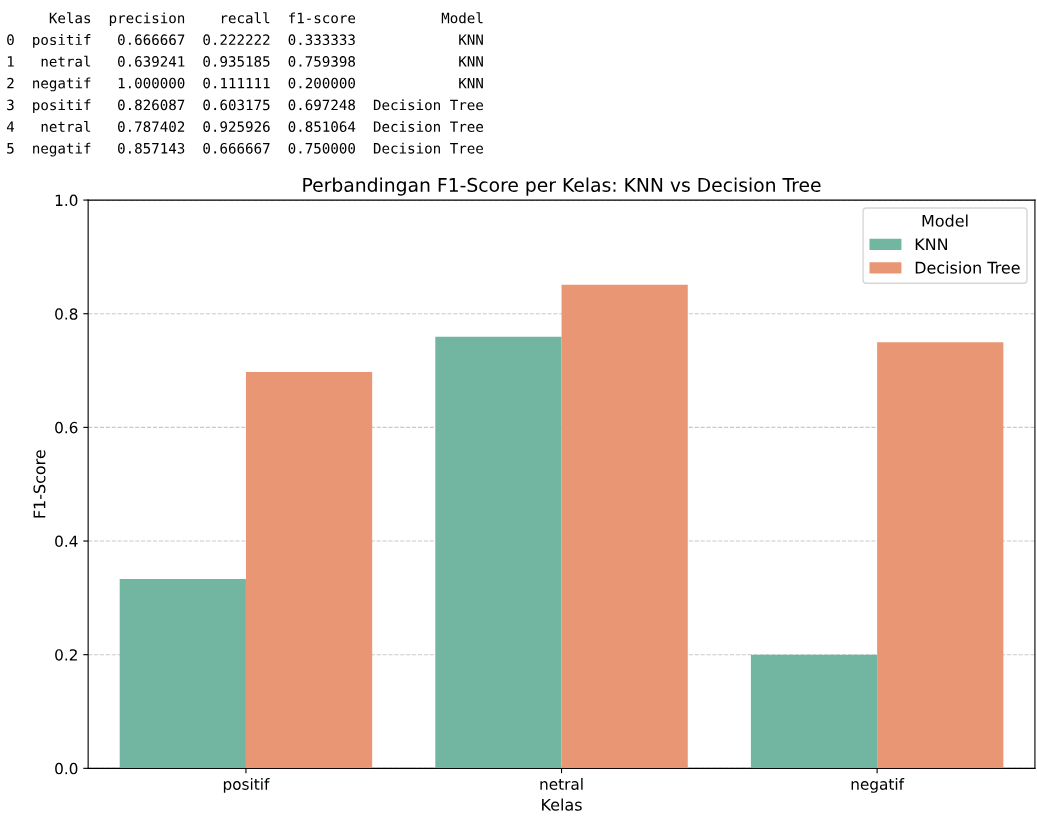  I want to click on x-tick-label: negatif, so click(878, 785).